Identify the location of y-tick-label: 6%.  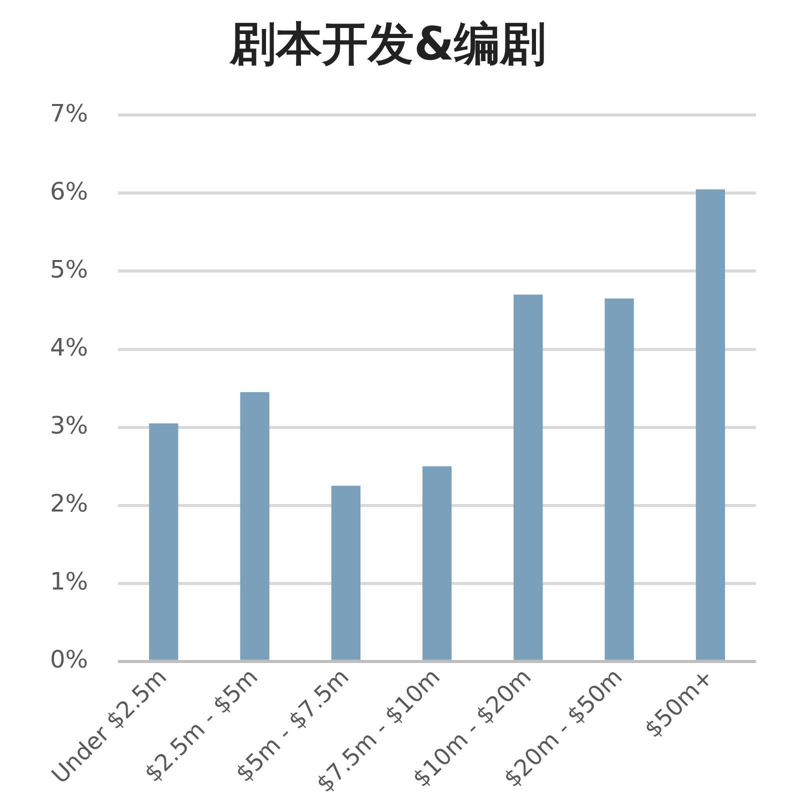
(69, 191).